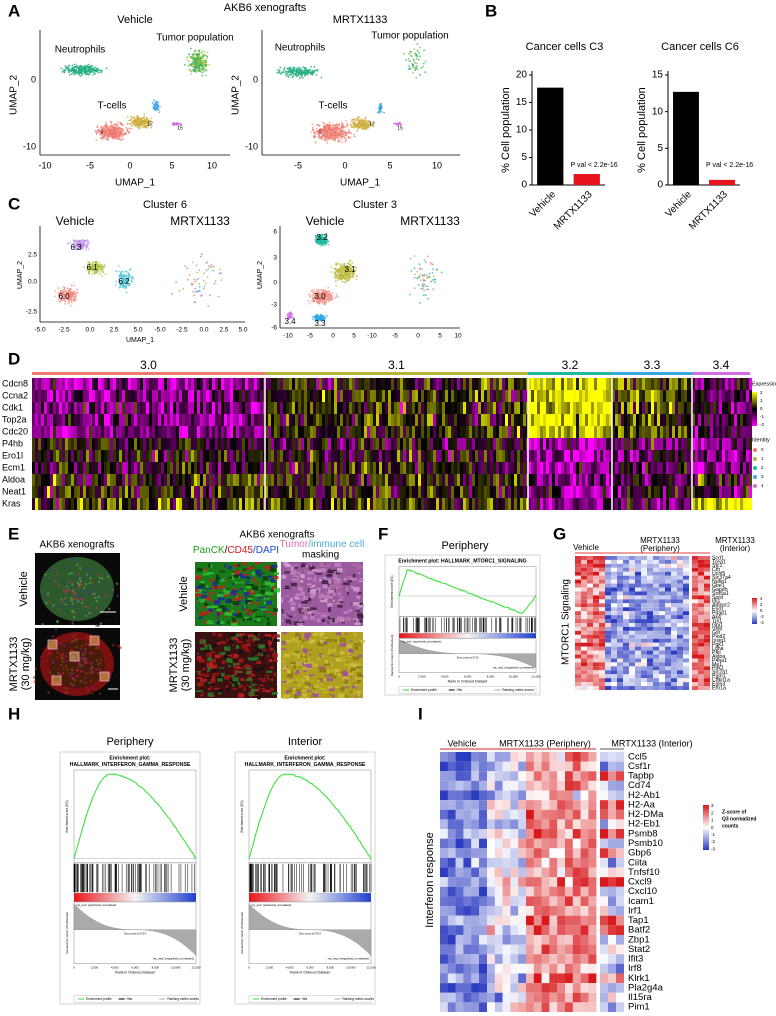 The image size is (776, 1016). Describe the element at coordinates (64, 296) in the screenshot. I see `cluster-label: 6.0` at that location.